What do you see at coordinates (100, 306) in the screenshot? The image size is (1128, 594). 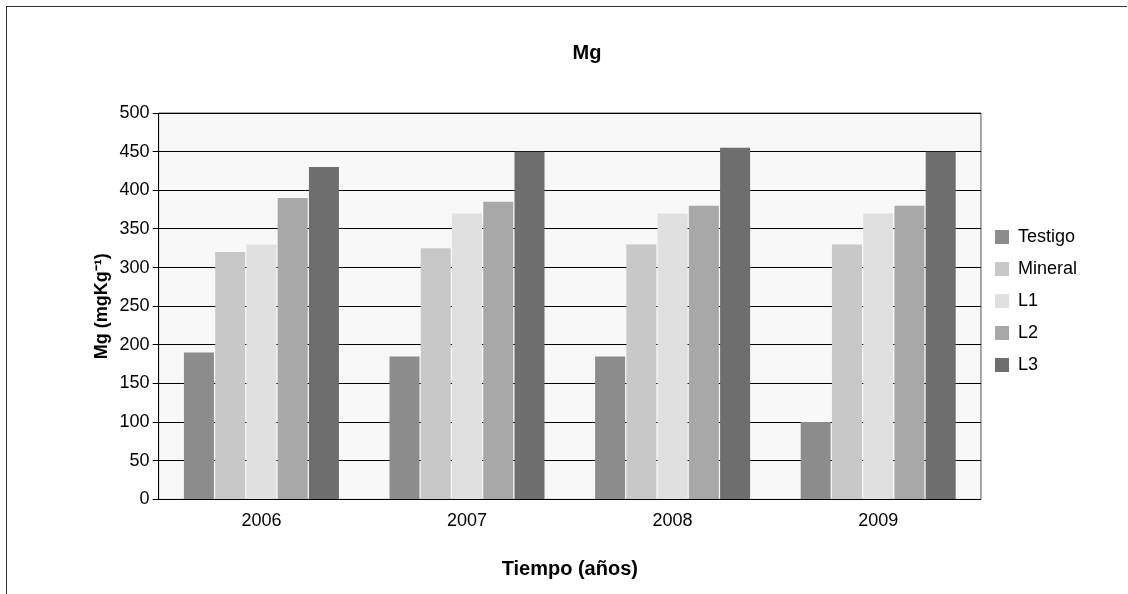 I see `y-axis-title: Mg (mgKg⁻¹)` at bounding box center [100, 306].